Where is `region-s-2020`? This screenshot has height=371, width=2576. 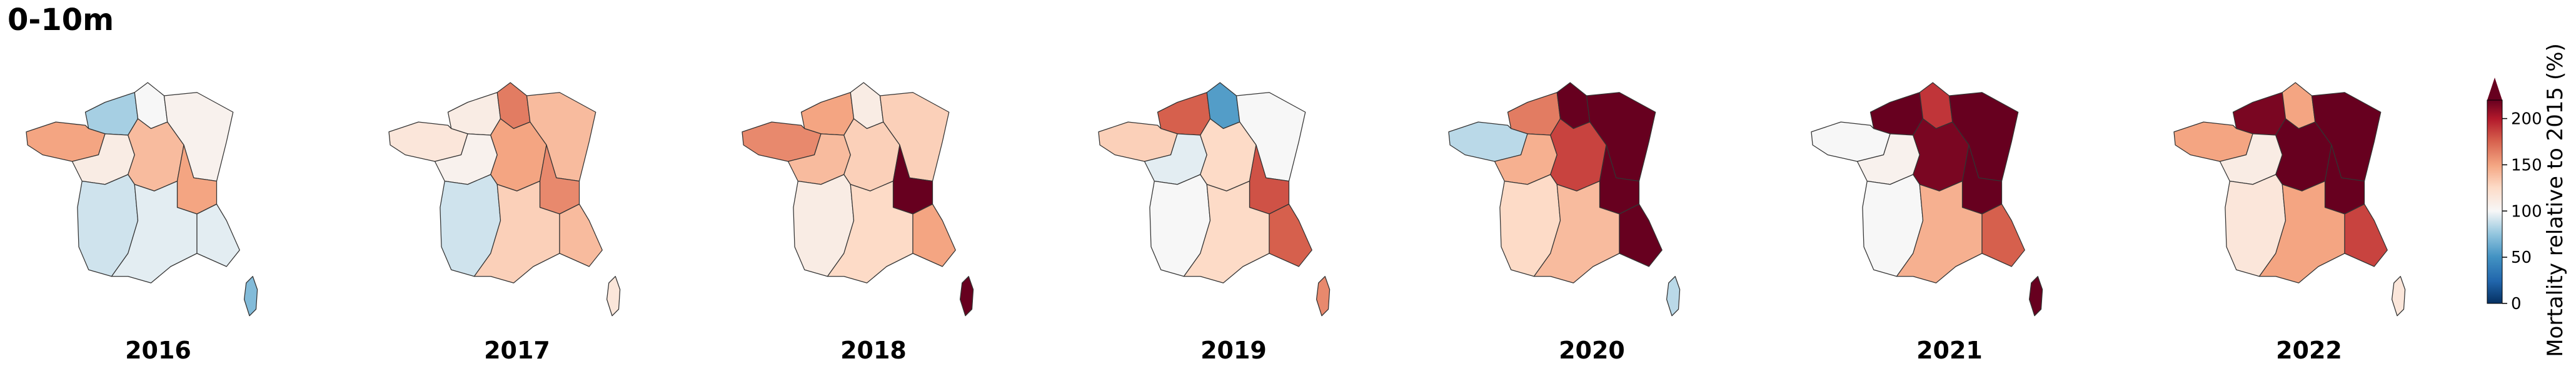 region-s-2020 is located at coordinates (1576, 231).